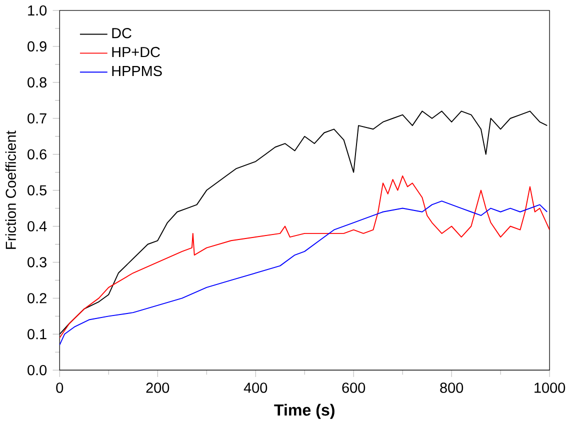  Describe the element at coordinates (37, 10) in the screenshot. I see `y-tick-label: 1.0` at that location.